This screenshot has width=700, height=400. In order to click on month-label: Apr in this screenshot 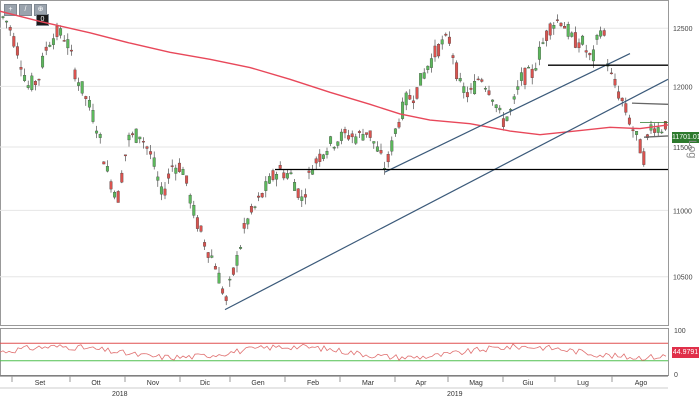, I will do `click(422, 383)`.